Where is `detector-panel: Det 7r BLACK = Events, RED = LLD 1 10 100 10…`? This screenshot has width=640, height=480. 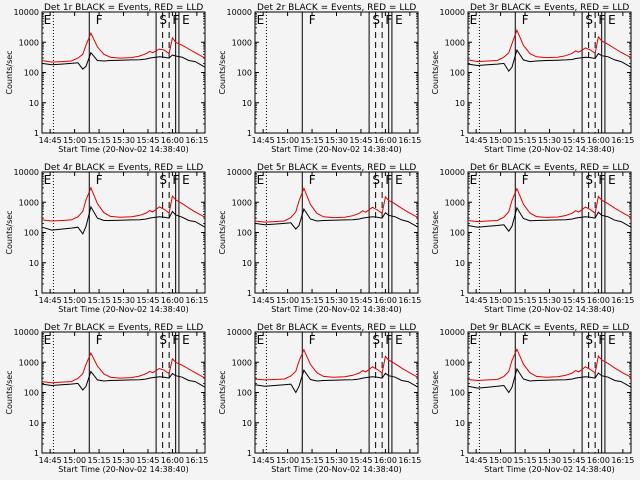 detector-panel: Det 7r BLACK = Events, RED = LLD 1 10 100 10… is located at coordinates (106, 400).